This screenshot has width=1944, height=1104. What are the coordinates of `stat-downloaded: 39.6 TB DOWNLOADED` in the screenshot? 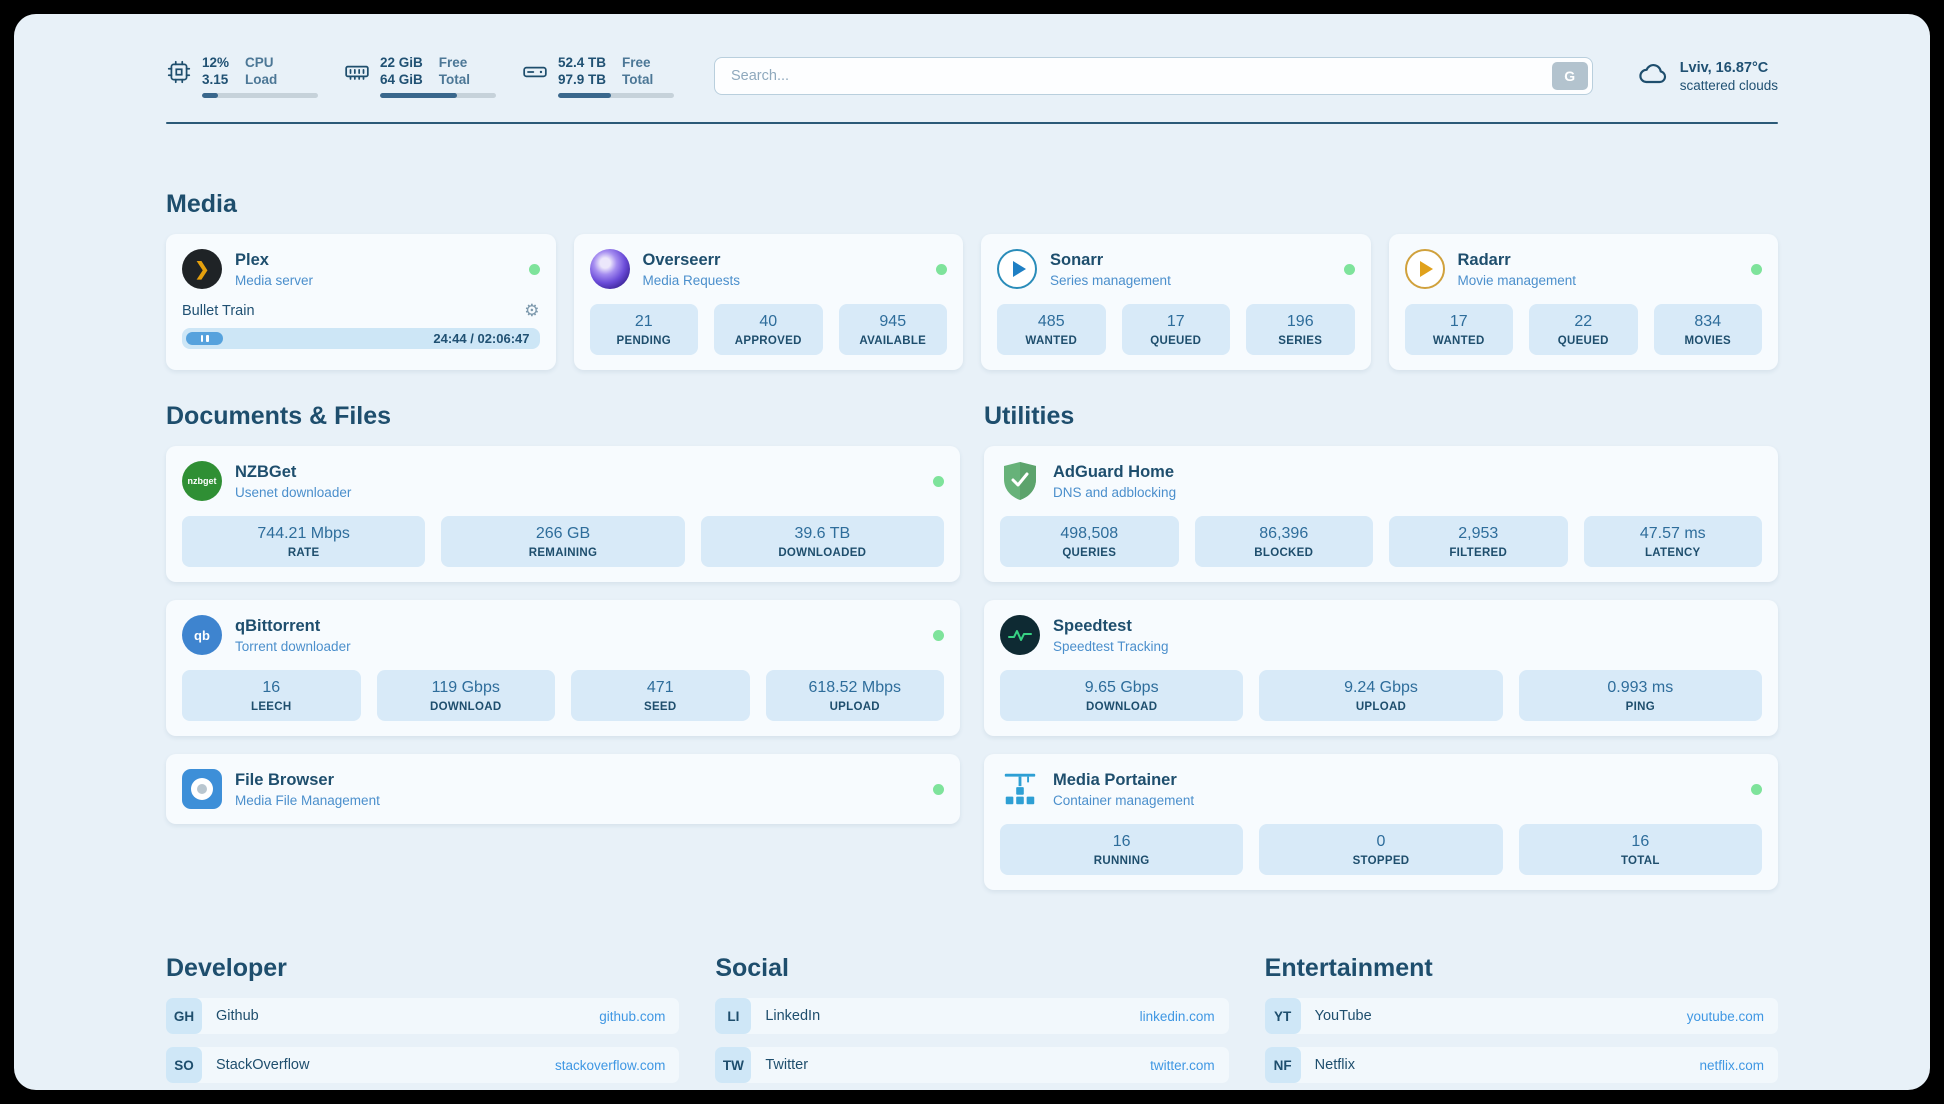 It's located at (822, 541).